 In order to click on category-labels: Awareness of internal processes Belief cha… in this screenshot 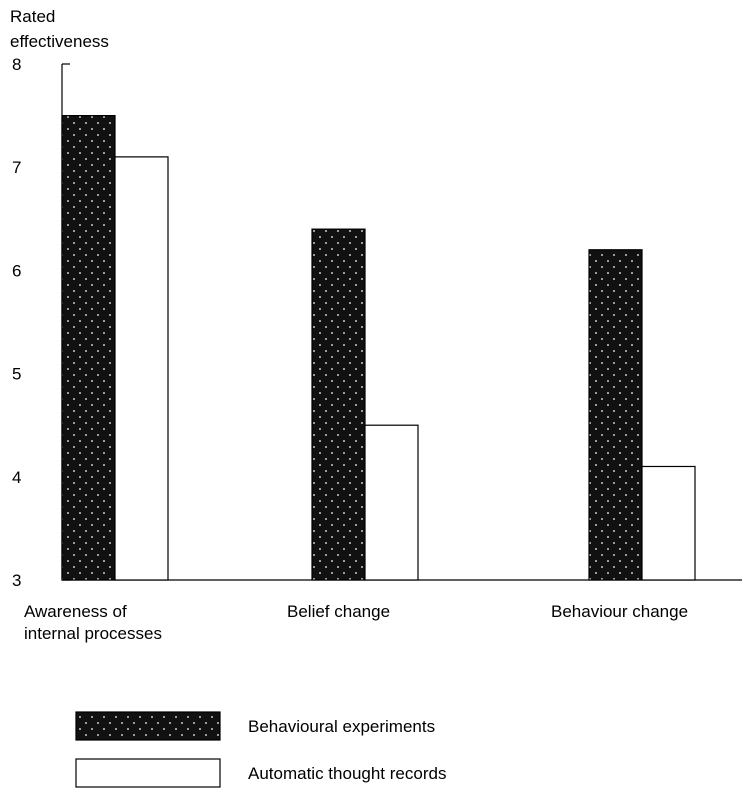, I will do `click(356, 622)`.